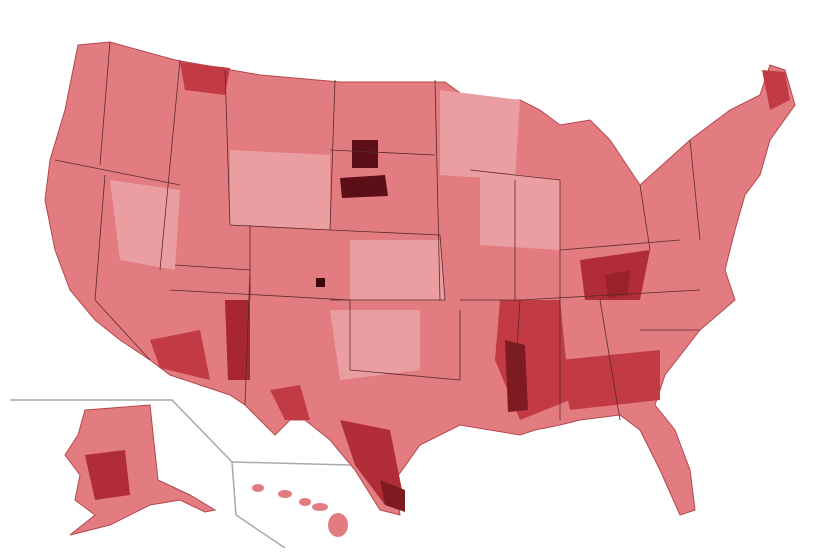  What do you see at coordinates (107, 475) in the screenshot?
I see `alaska-dark` at bounding box center [107, 475].